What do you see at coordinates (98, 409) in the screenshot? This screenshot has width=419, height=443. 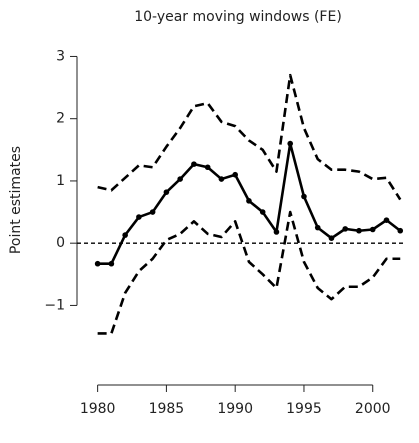 I see `x-tick-label: 1980` at bounding box center [98, 409].